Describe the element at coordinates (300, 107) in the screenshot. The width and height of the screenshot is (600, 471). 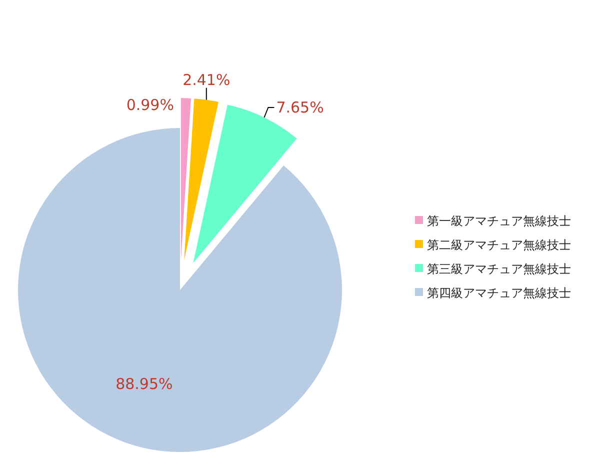
I see `data-label: 7.65%` at that location.